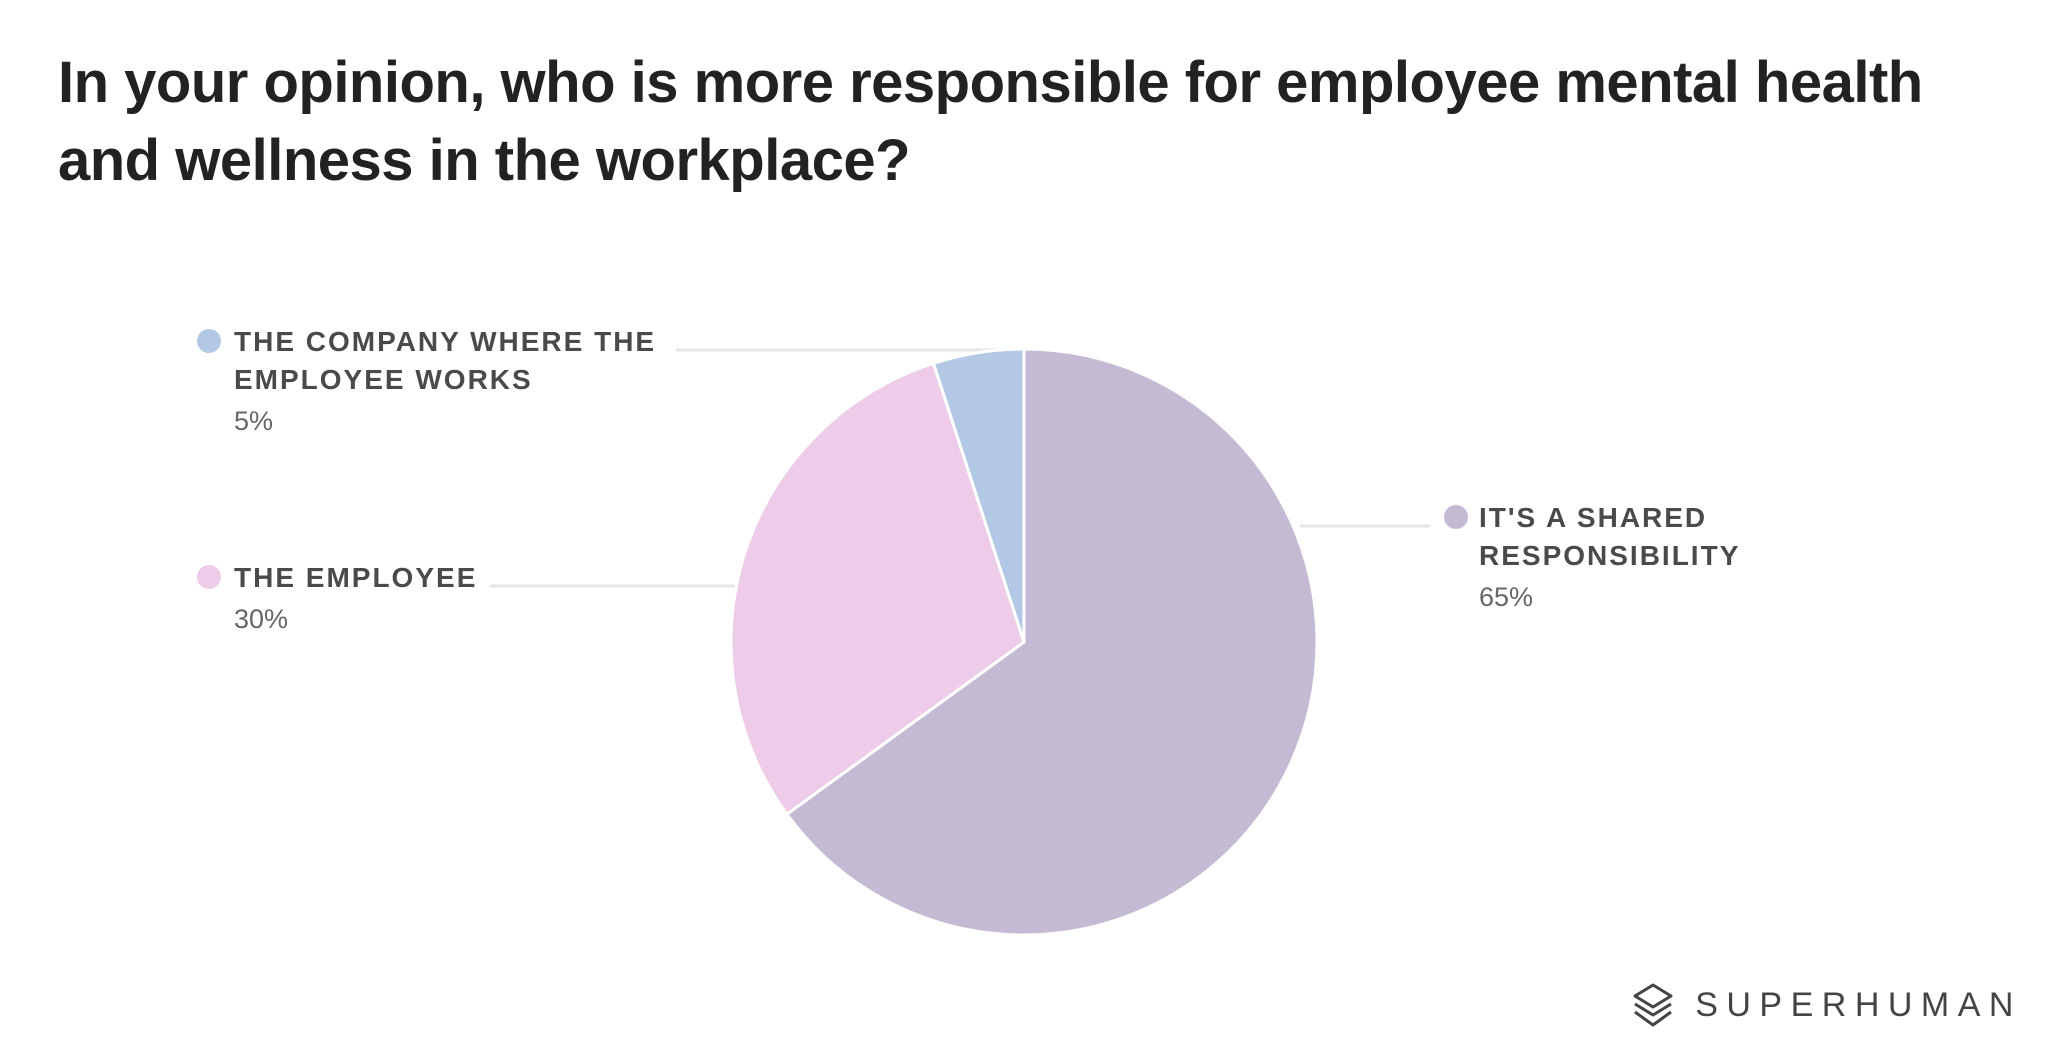 This screenshot has height=1060, width=2048. Describe the element at coordinates (1858, 1004) in the screenshot. I see `brand-name: SUPERHUMAN` at that location.